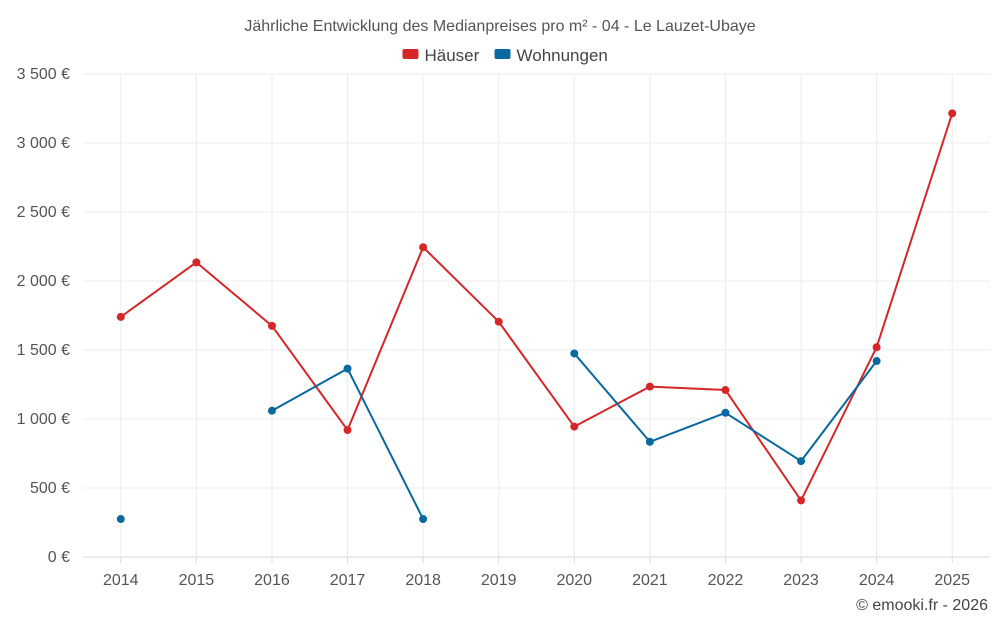 This screenshot has width=1000, height=625. What do you see at coordinates (922, 605) in the screenshot?
I see `credit-text: © emooki.fr - 2026` at bounding box center [922, 605].